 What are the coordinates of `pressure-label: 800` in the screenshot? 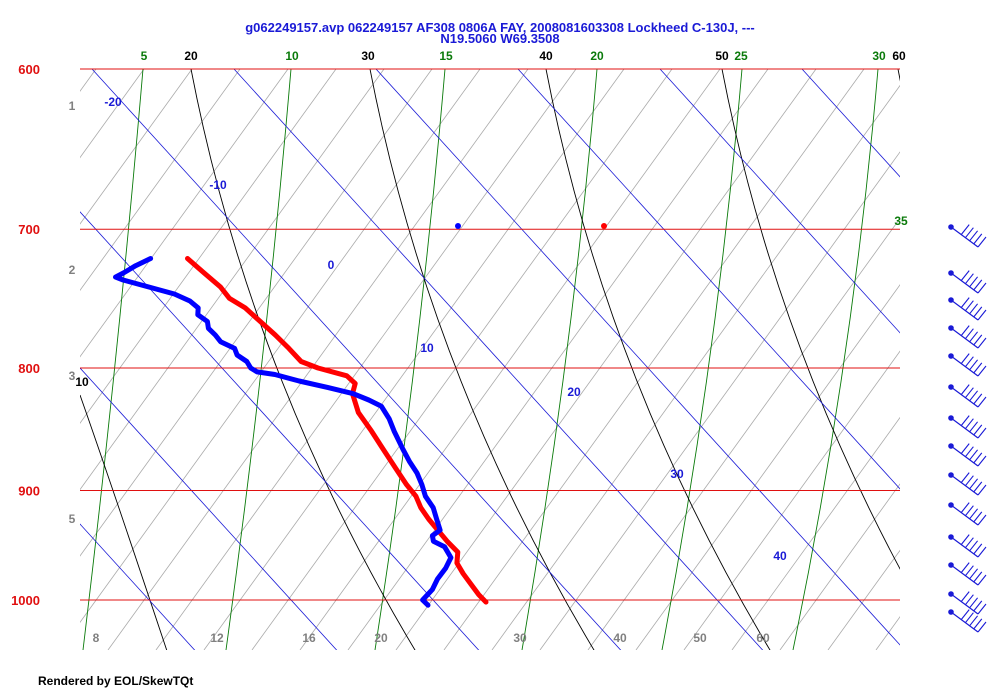 It's located at (29, 368).